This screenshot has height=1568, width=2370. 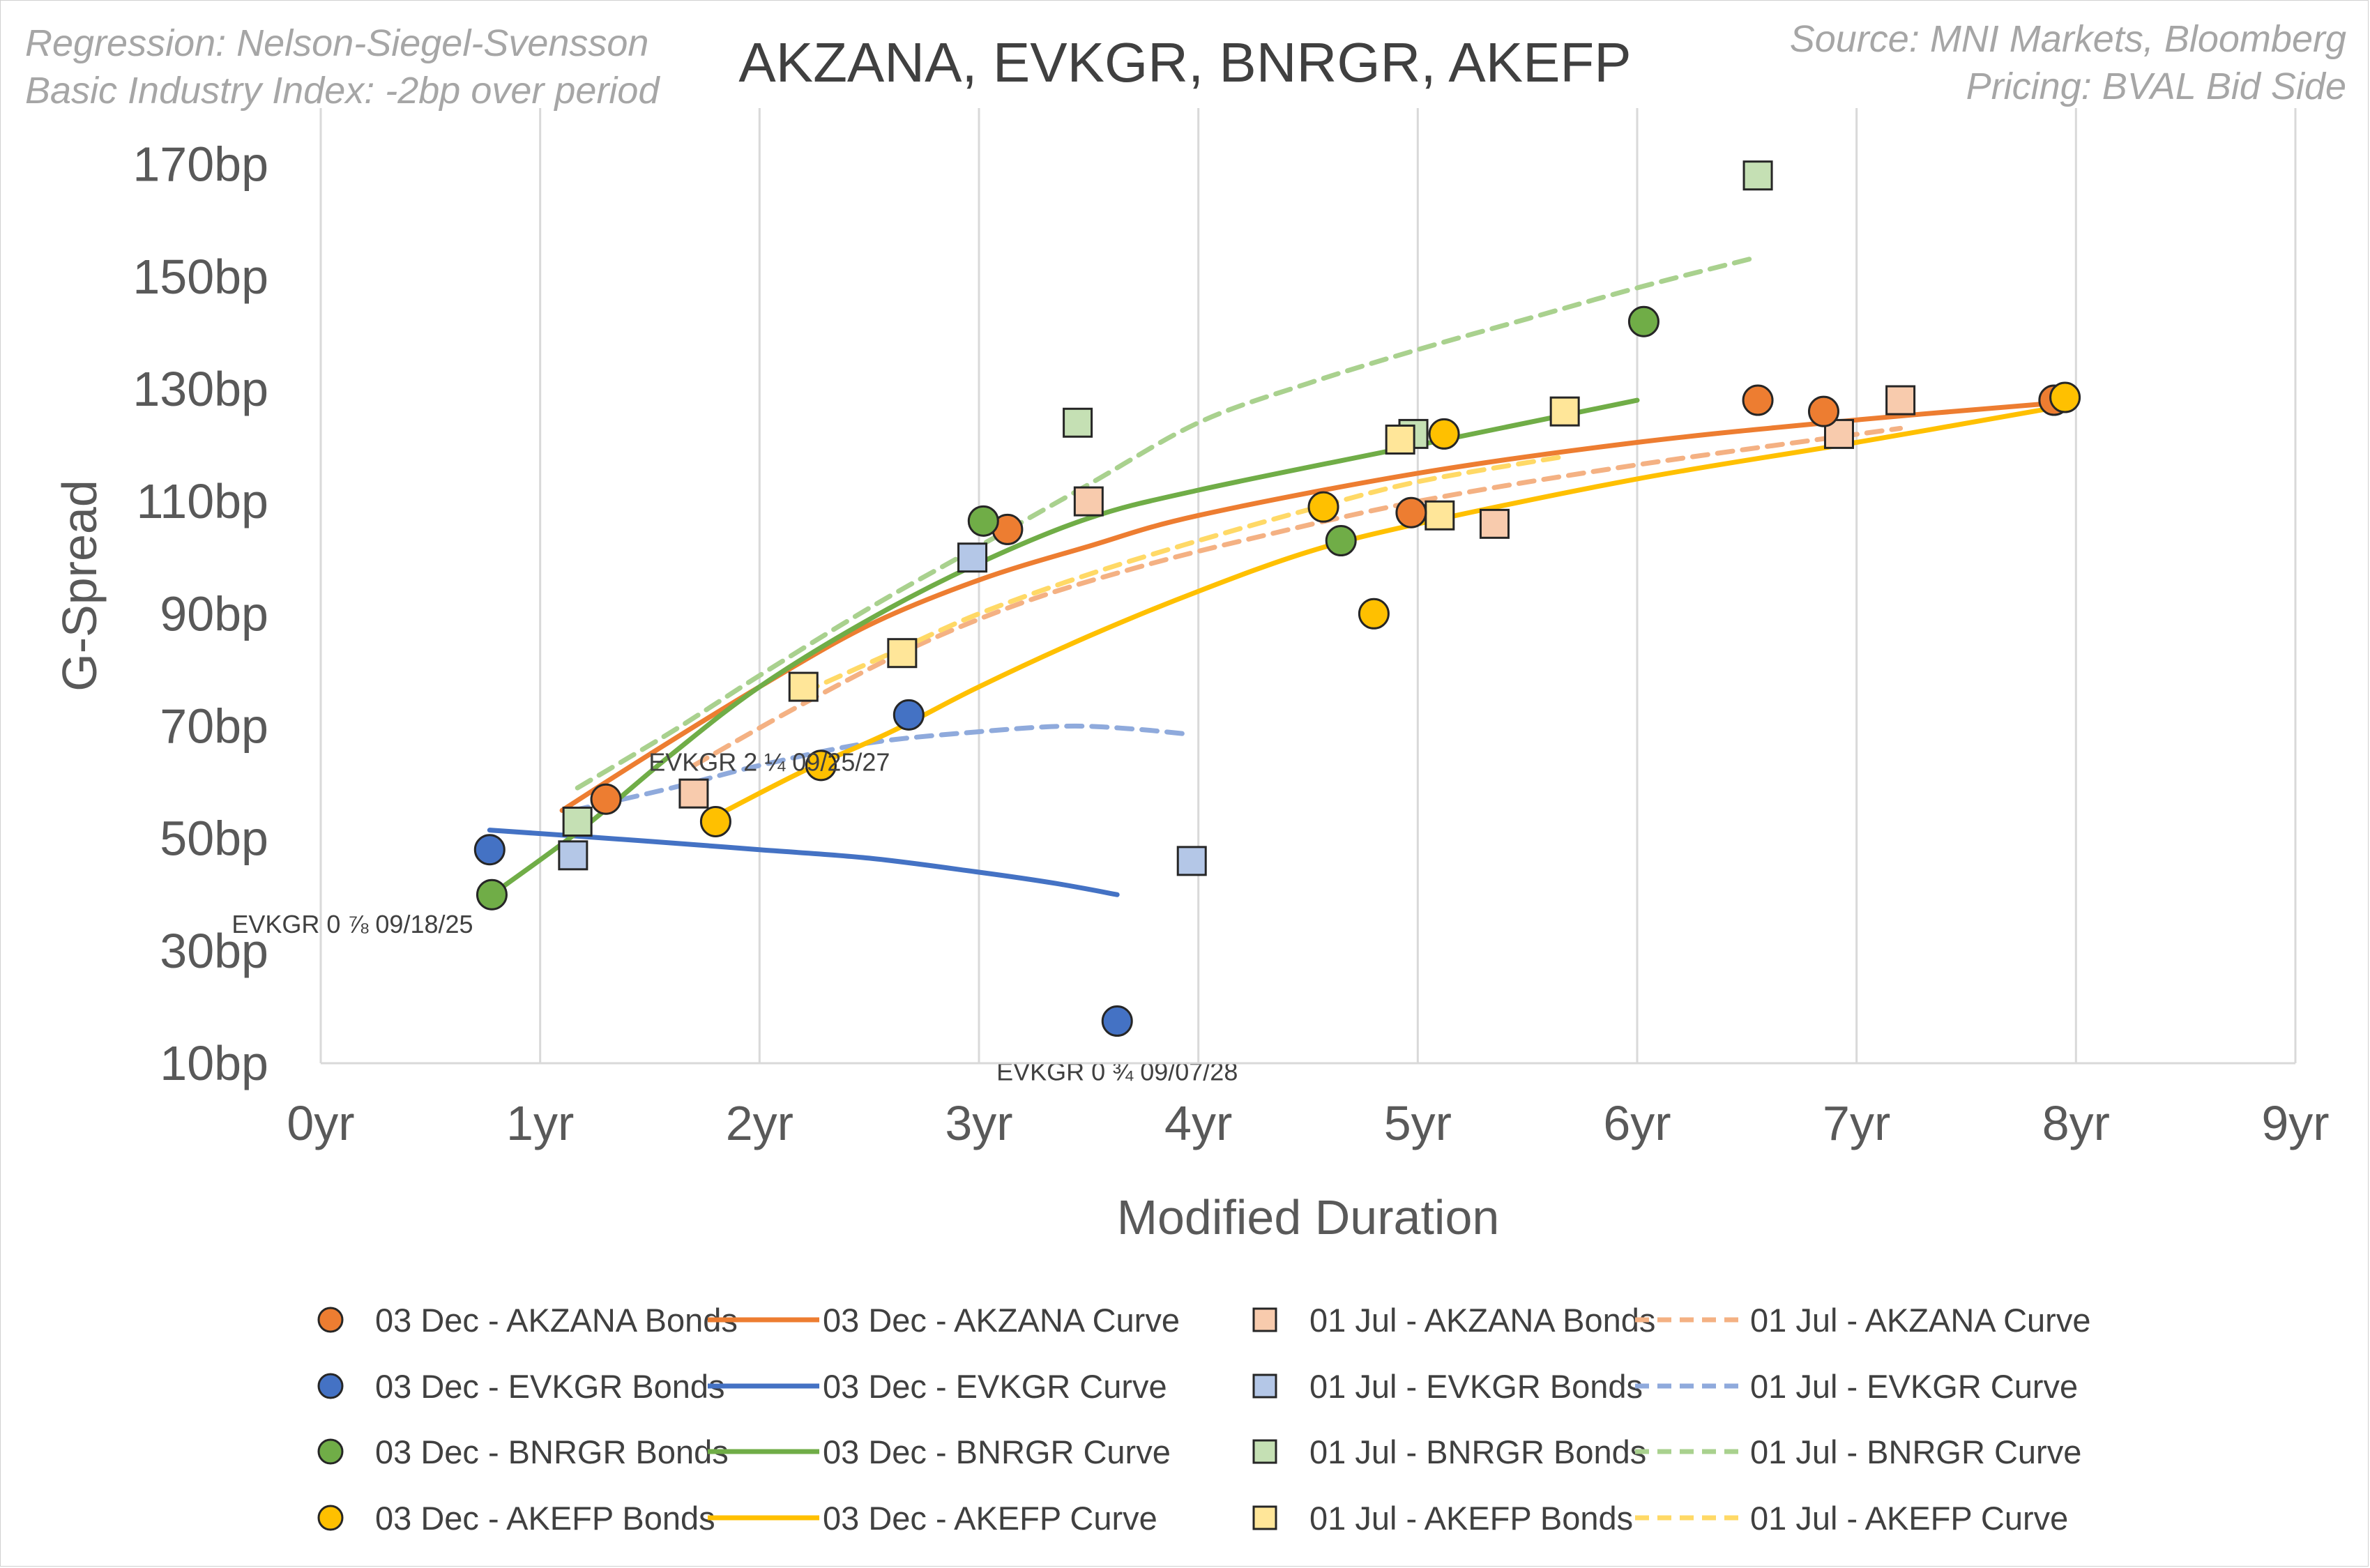 I want to click on legend-label: 03 Dec - EVKGR Bonds, so click(x=550, y=1386).